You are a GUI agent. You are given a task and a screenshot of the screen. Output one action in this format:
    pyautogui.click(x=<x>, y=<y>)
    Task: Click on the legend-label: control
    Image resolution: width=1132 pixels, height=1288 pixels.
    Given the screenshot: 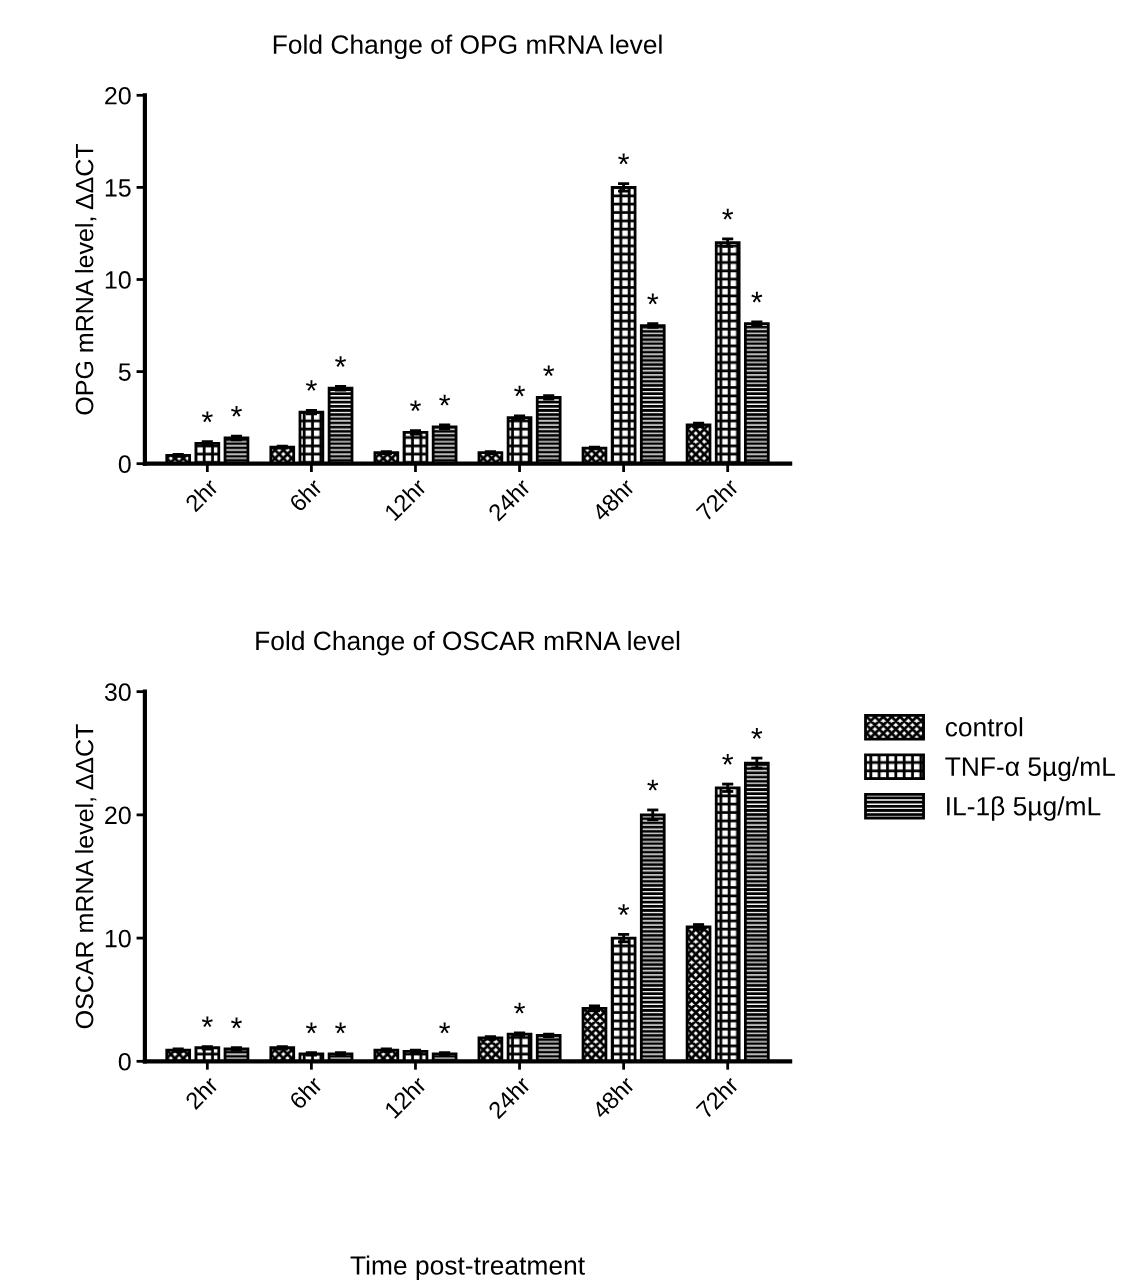 What is the action you would take?
    pyautogui.click(x=984, y=727)
    